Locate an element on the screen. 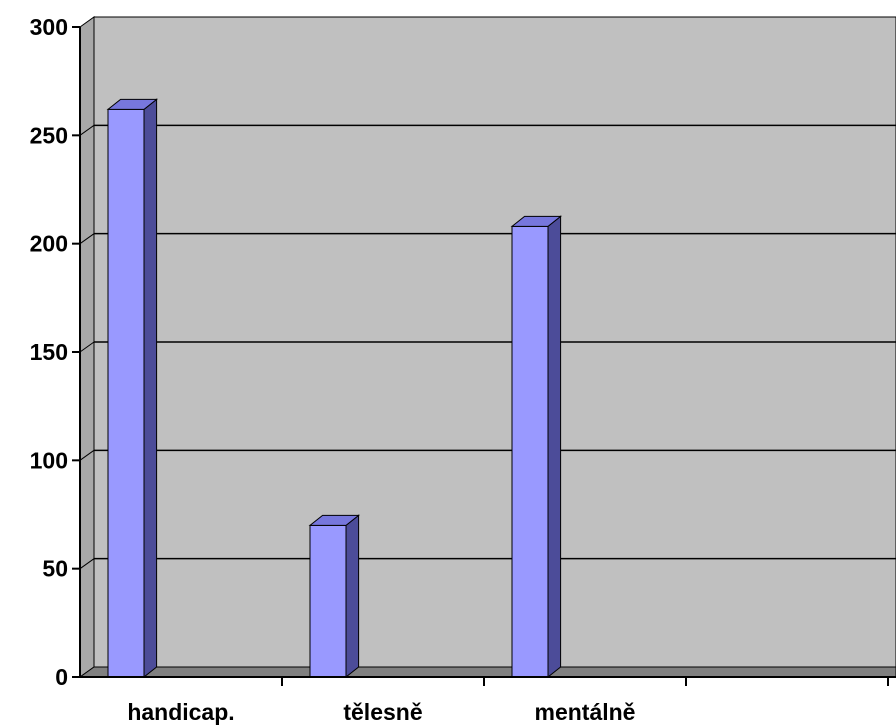 The image size is (896, 727). x-category-label: handicap. is located at coordinates (180, 712).